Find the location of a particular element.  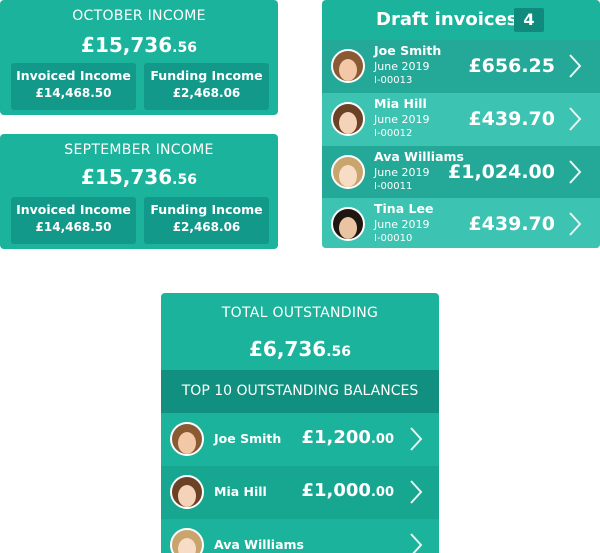

row-number: I-00012 is located at coordinates (393, 133).